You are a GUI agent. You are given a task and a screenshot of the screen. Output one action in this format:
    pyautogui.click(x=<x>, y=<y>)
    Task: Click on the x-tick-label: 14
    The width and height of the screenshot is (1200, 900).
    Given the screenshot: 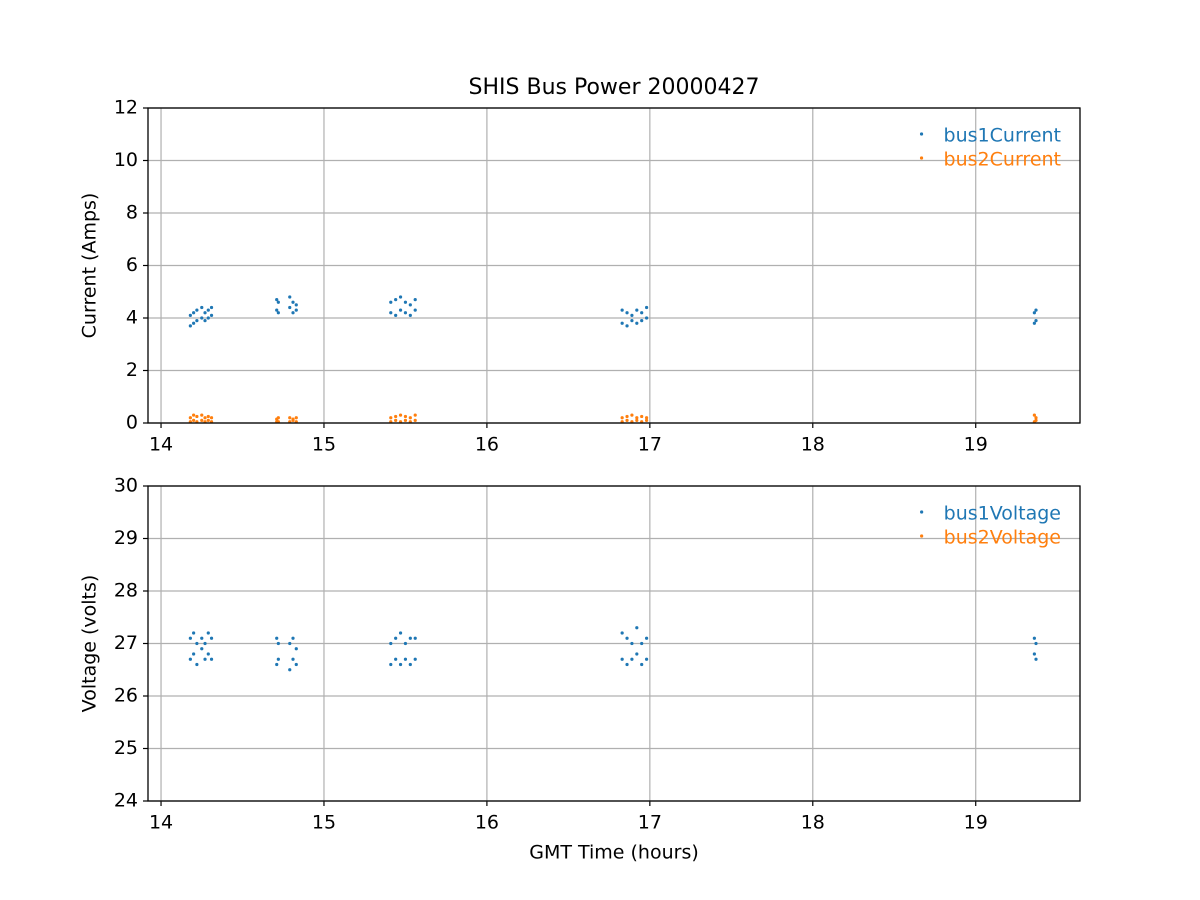 What is the action you would take?
    pyautogui.click(x=161, y=823)
    